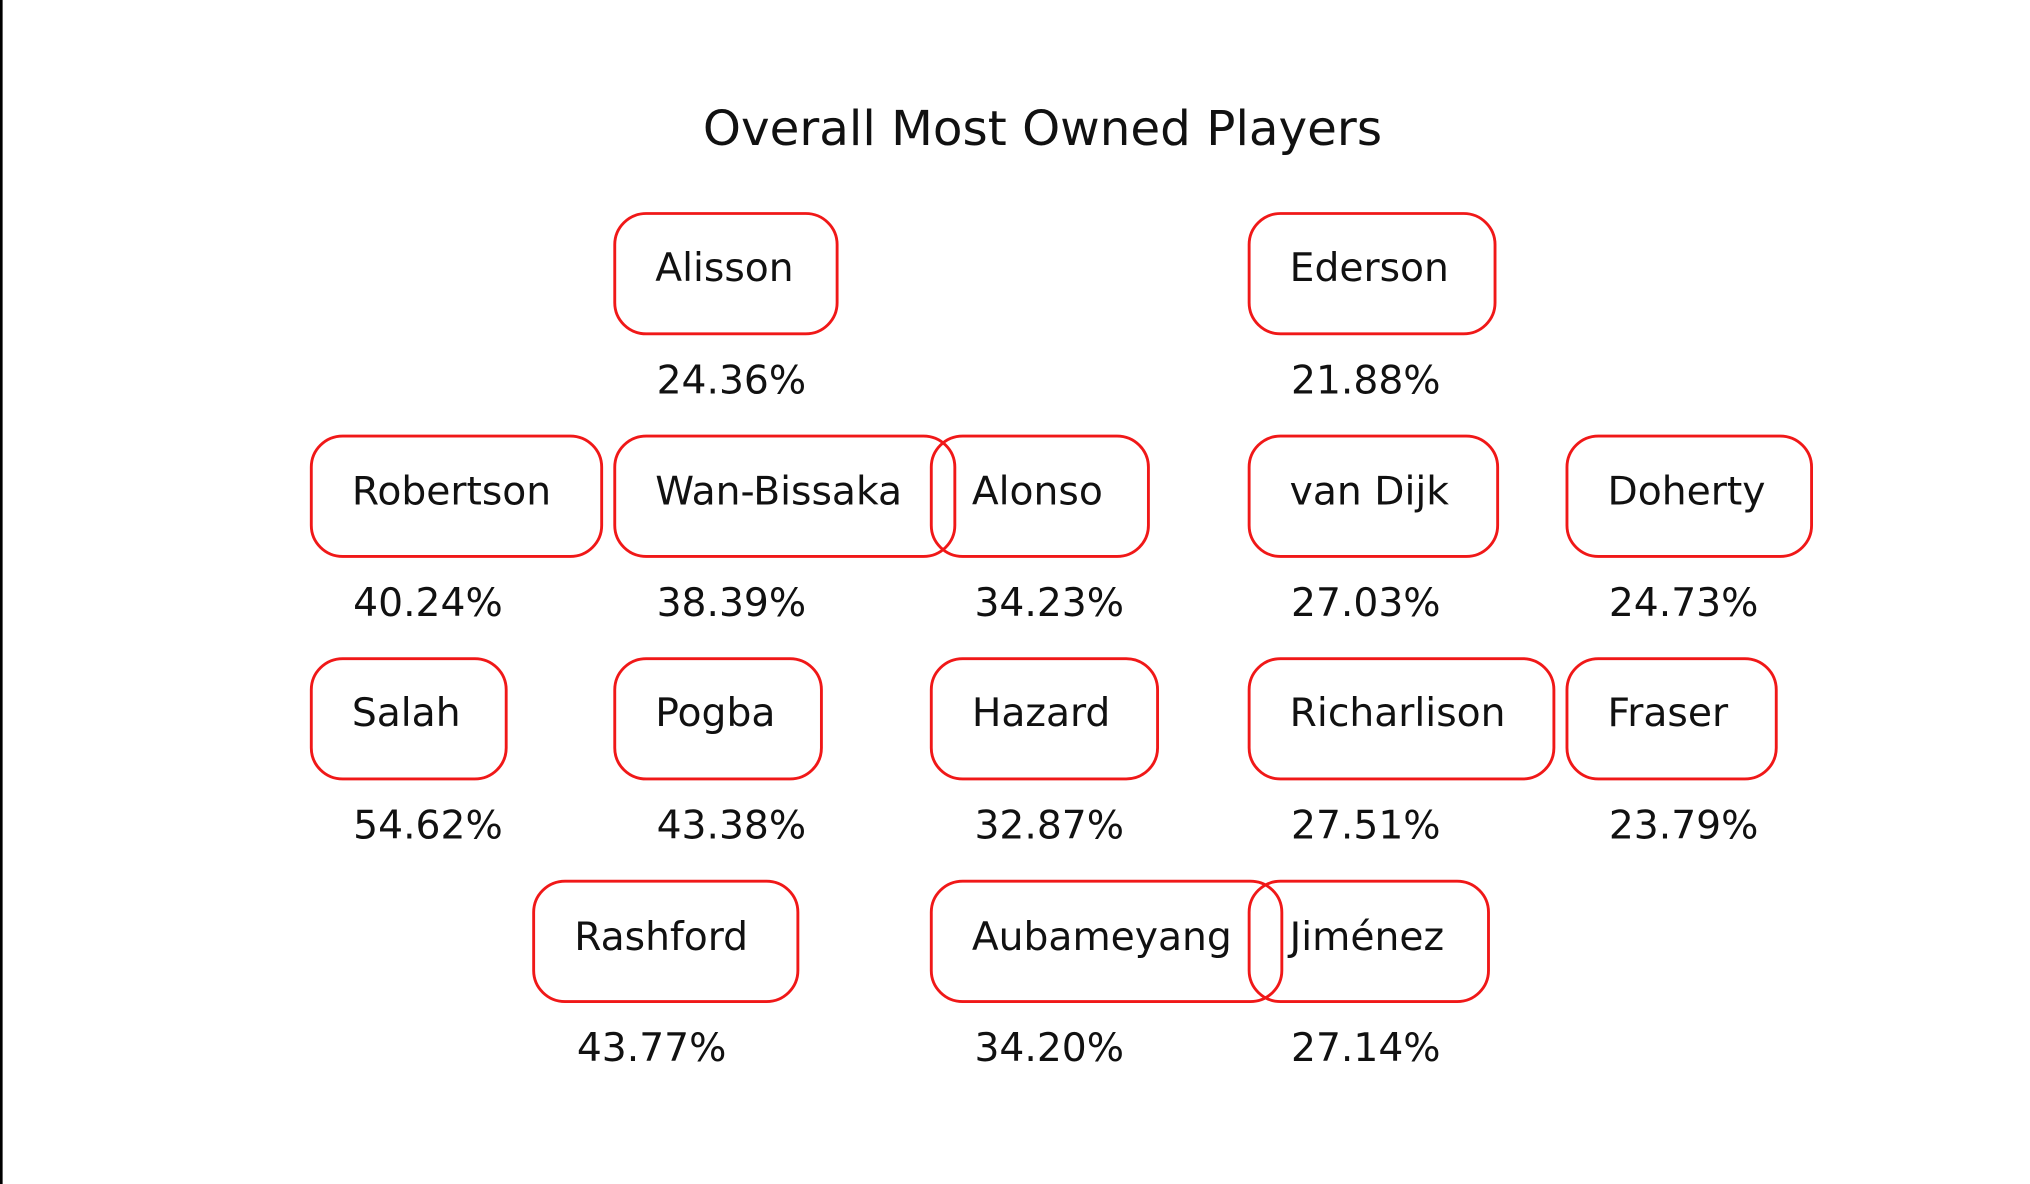 This screenshot has width=2030, height=1184. Describe the element at coordinates (732, 381) in the screenshot. I see `ownership: 24.36%` at that location.